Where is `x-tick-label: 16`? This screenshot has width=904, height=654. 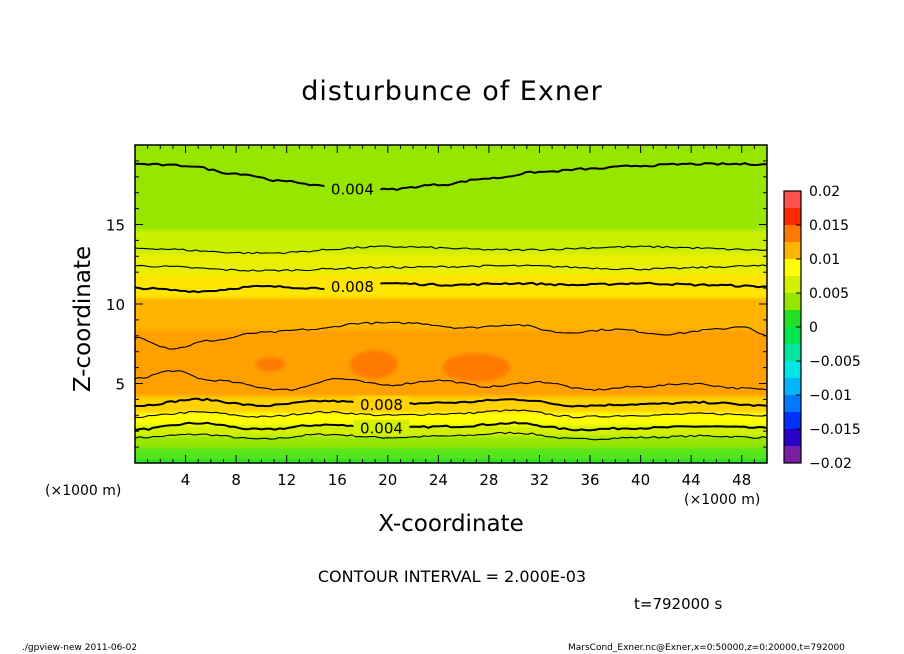
x-tick-label: 16 is located at coordinates (337, 480).